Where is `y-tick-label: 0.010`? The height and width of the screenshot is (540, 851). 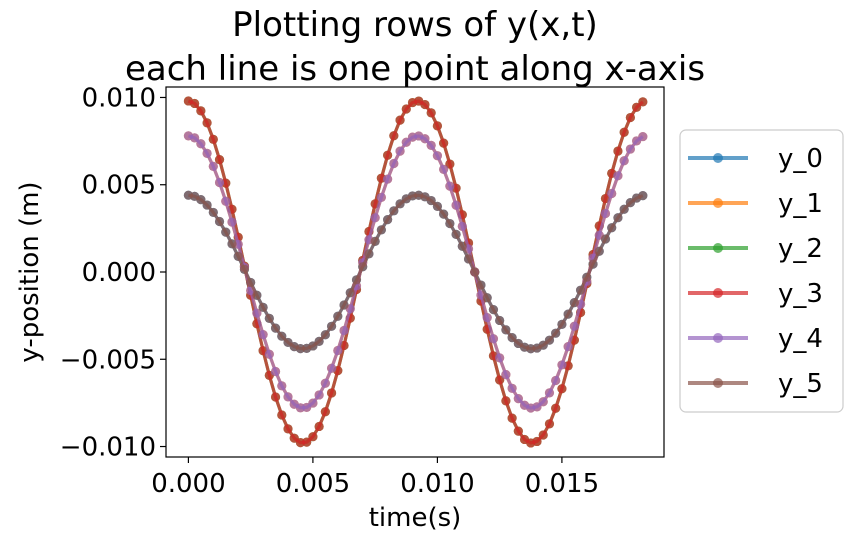 y-tick-label: 0.010 is located at coordinates (119, 98).